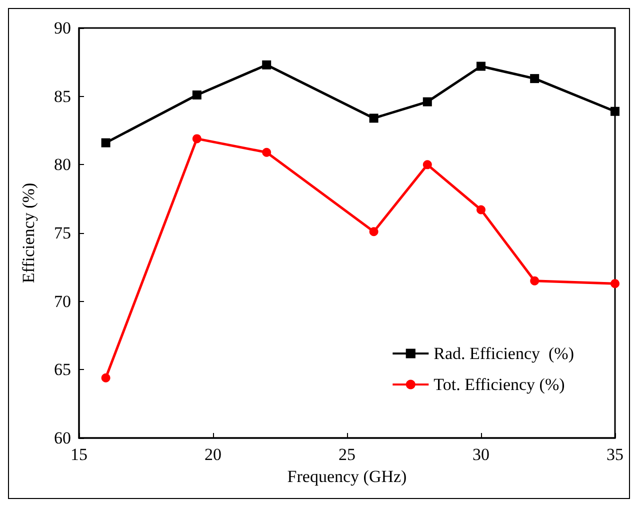 This screenshot has height=505, width=636. What do you see at coordinates (62, 370) in the screenshot?
I see `y-tick-label: 65` at bounding box center [62, 370].